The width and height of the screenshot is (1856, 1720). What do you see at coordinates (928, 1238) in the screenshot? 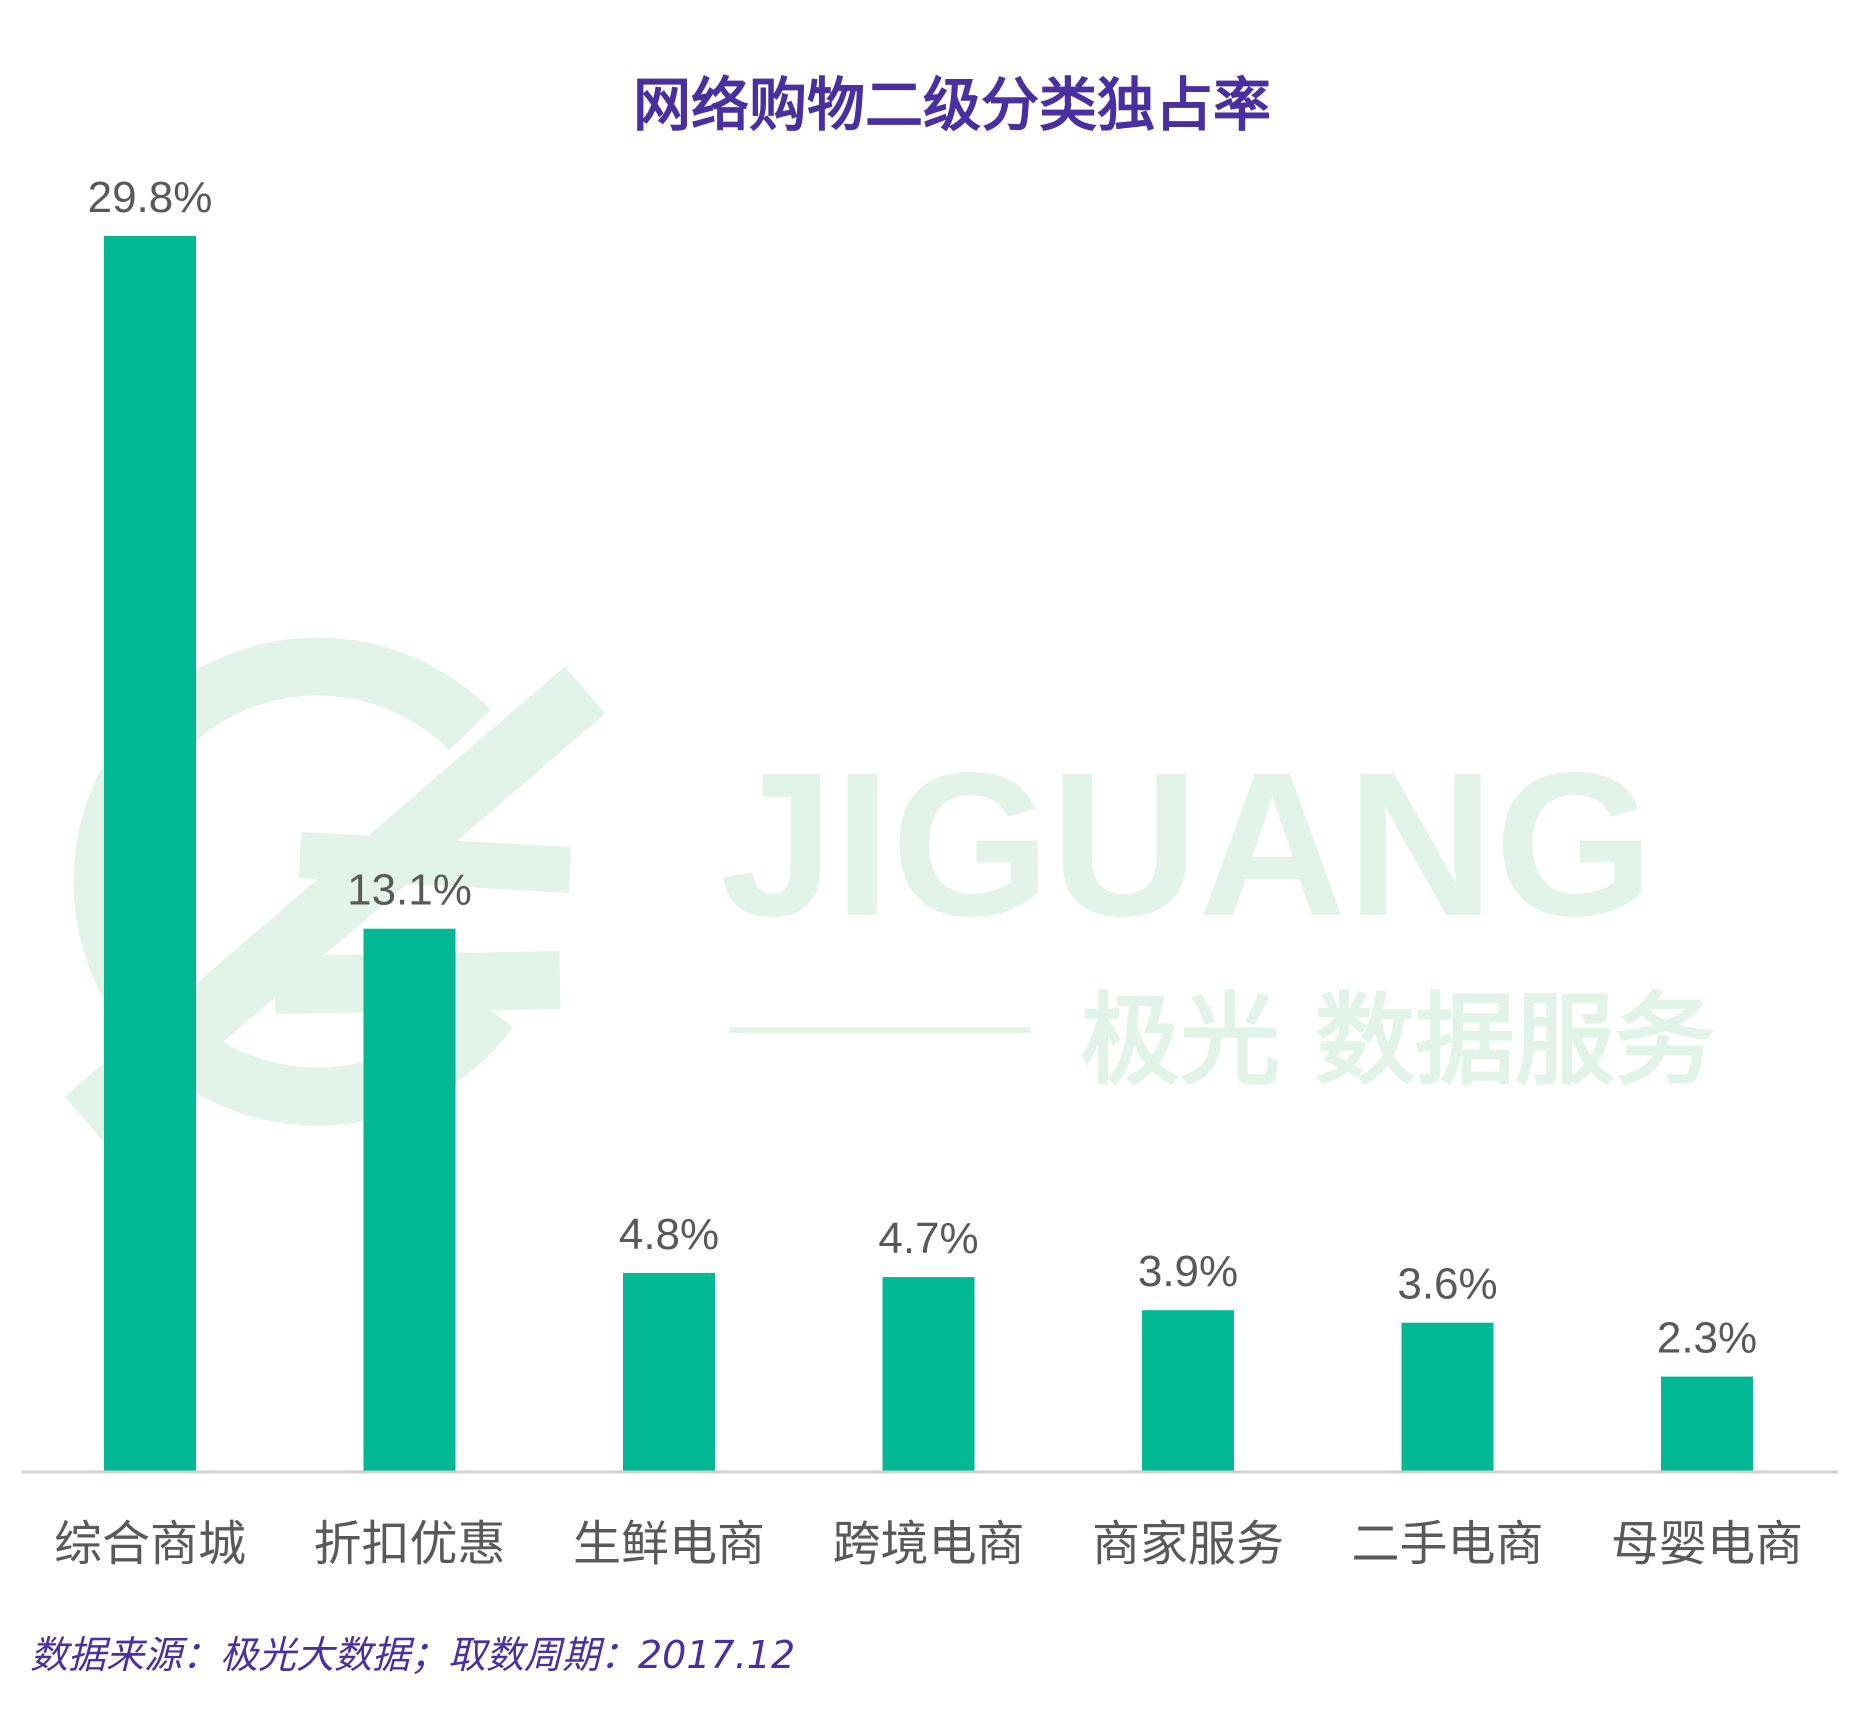
I see `value-label-4: 4.7%` at bounding box center [928, 1238].